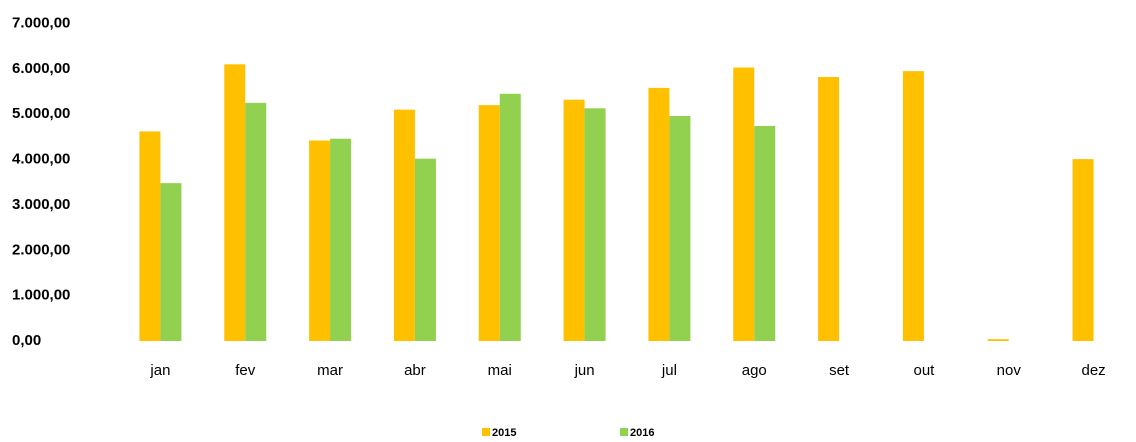  I want to click on x-tick-label: dez, so click(1093, 370).